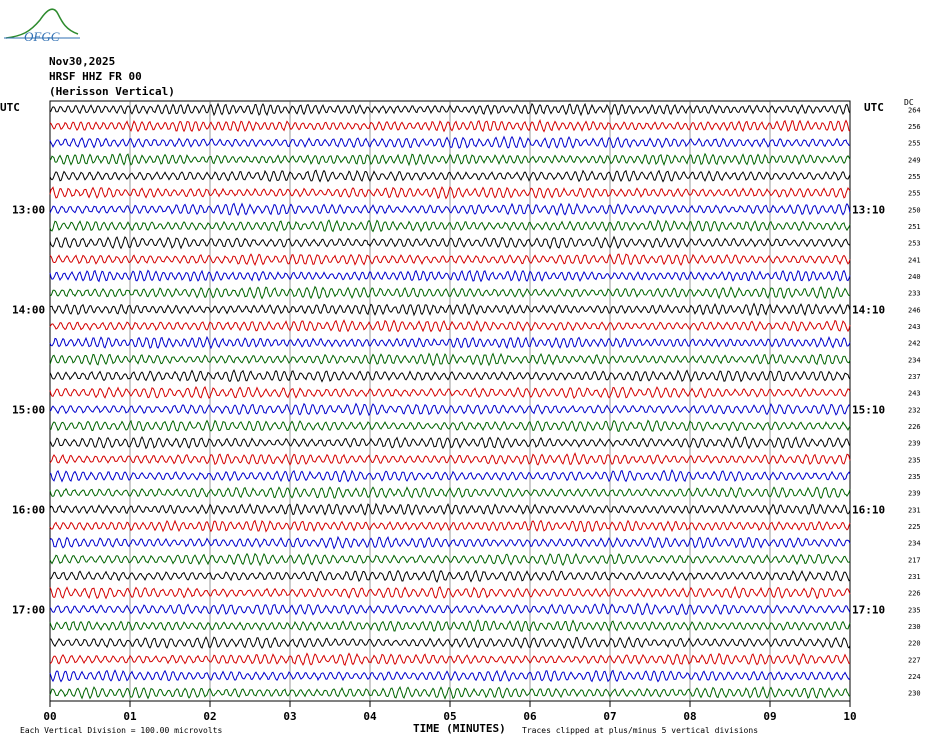 The height and width of the screenshot is (744, 930). What do you see at coordinates (868, 409) in the screenshot?
I see `hour-label-right: 15:10` at bounding box center [868, 409].